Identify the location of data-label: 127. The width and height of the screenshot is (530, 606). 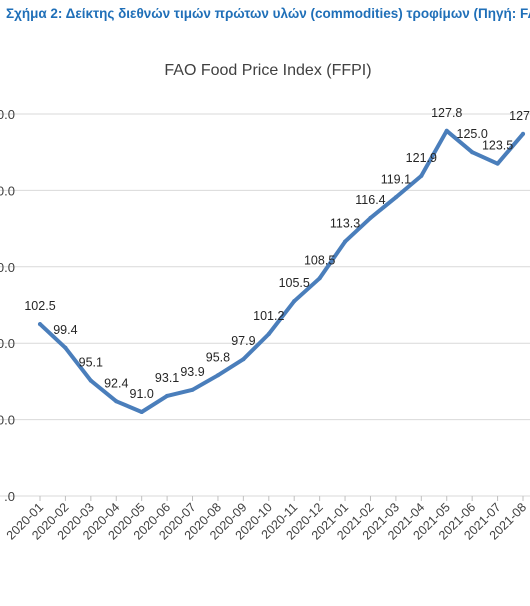
(519, 116).